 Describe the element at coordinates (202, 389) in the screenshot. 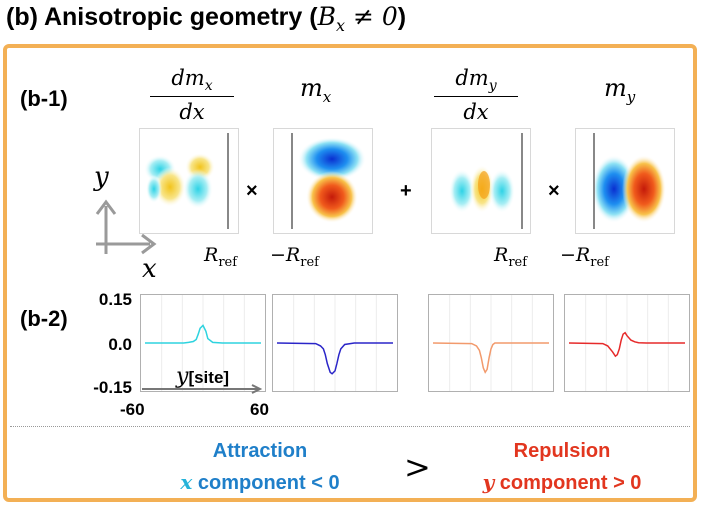

I see `x-axis-arrow-icon` at that location.